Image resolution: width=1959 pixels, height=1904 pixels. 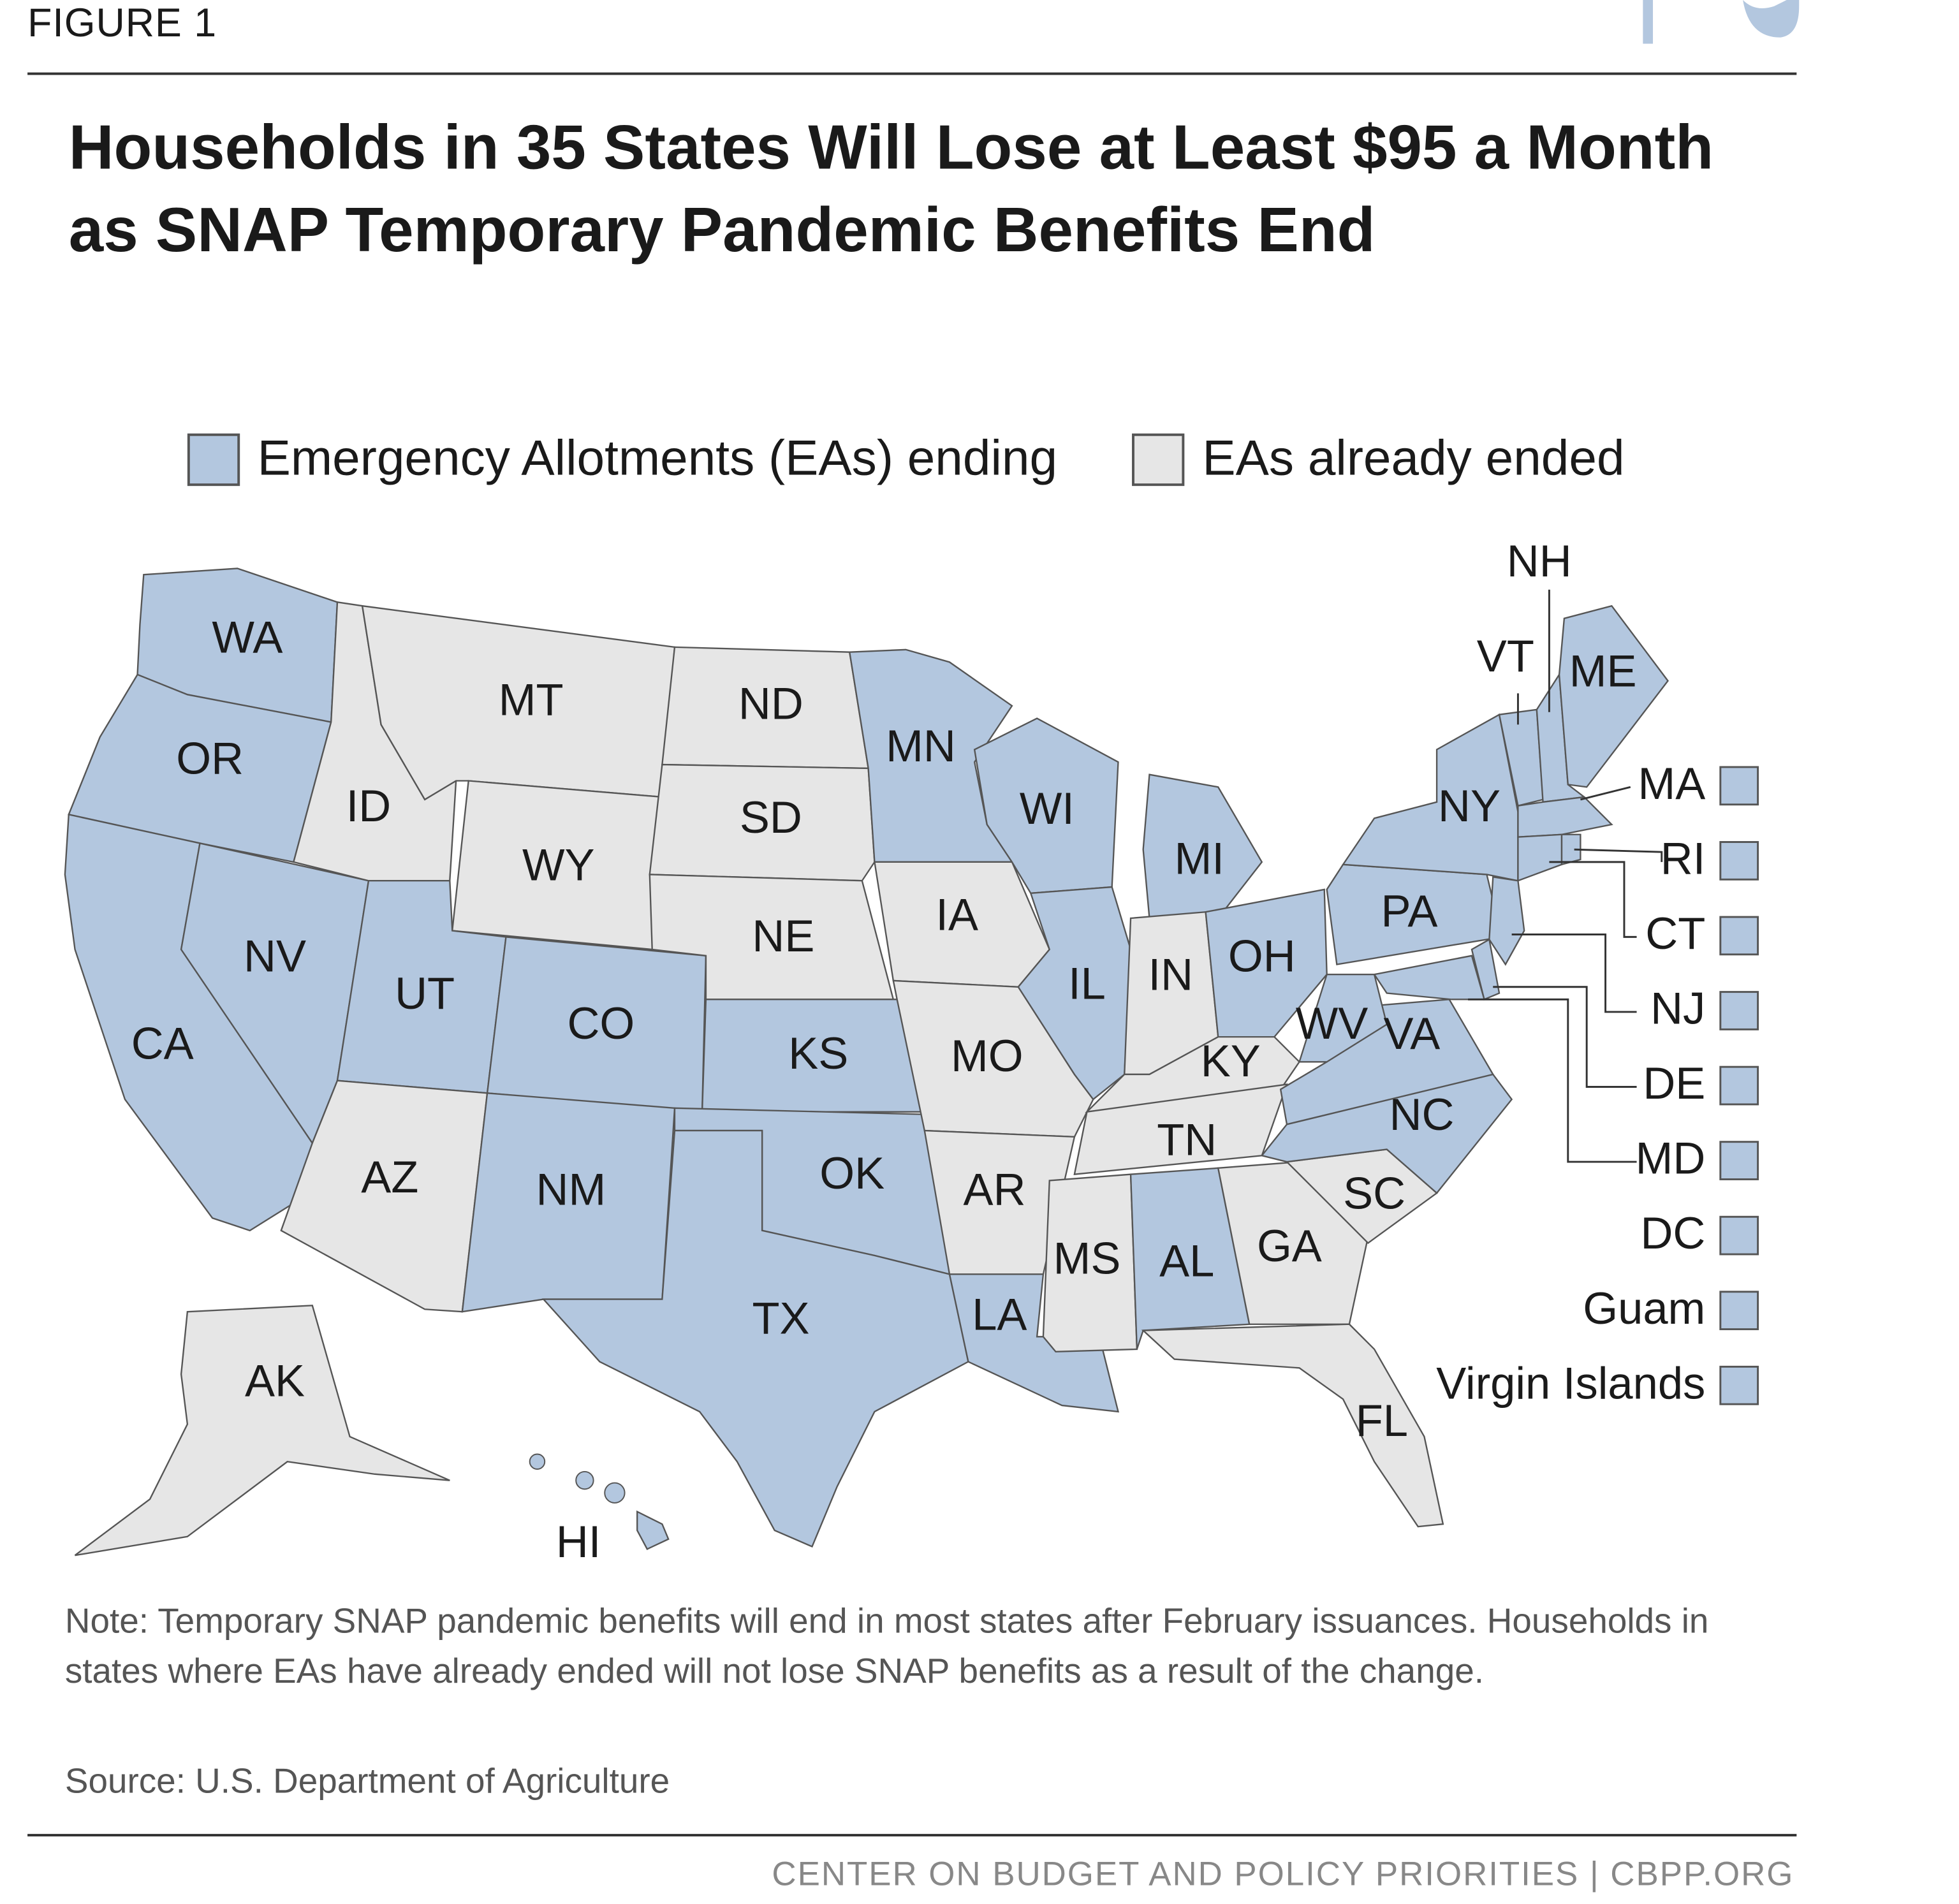 What do you see at coordinates (1231, 1061) in the screenshot?
I see `state-label: KY` at bounding box center [1231, 1061].